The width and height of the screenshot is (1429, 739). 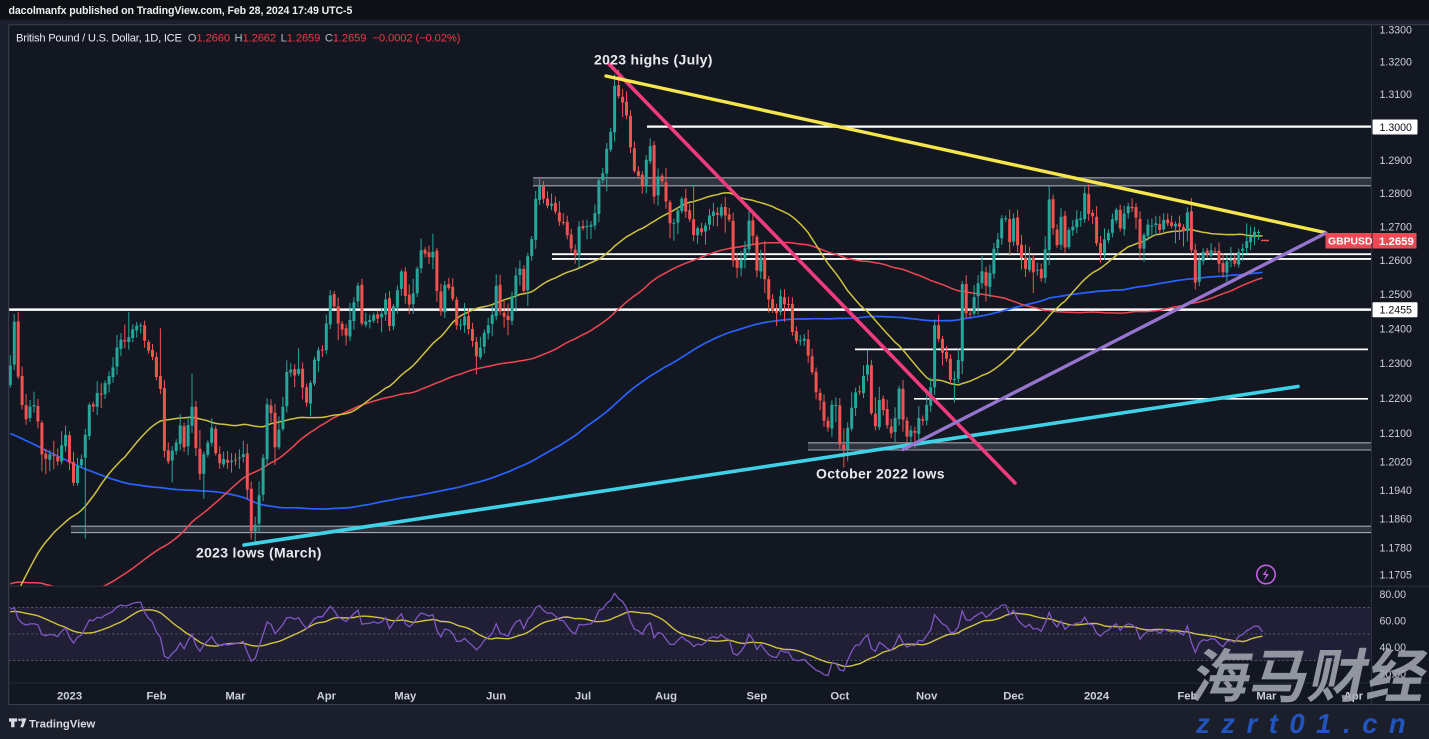 I want to click on svg-text: zzrt01.cn, so click(x=1306, y=723).